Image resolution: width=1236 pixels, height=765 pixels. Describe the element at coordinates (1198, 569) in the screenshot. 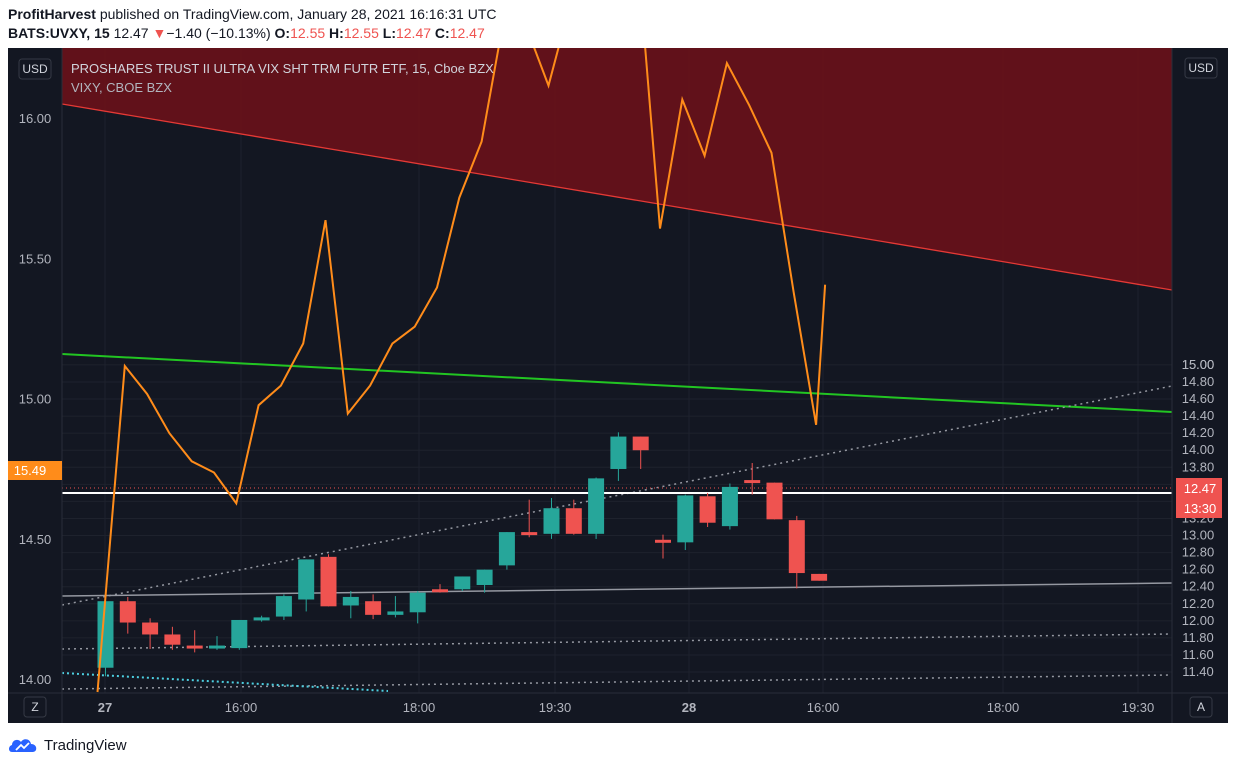

I see `right-tick-label: 12.60` at that location.